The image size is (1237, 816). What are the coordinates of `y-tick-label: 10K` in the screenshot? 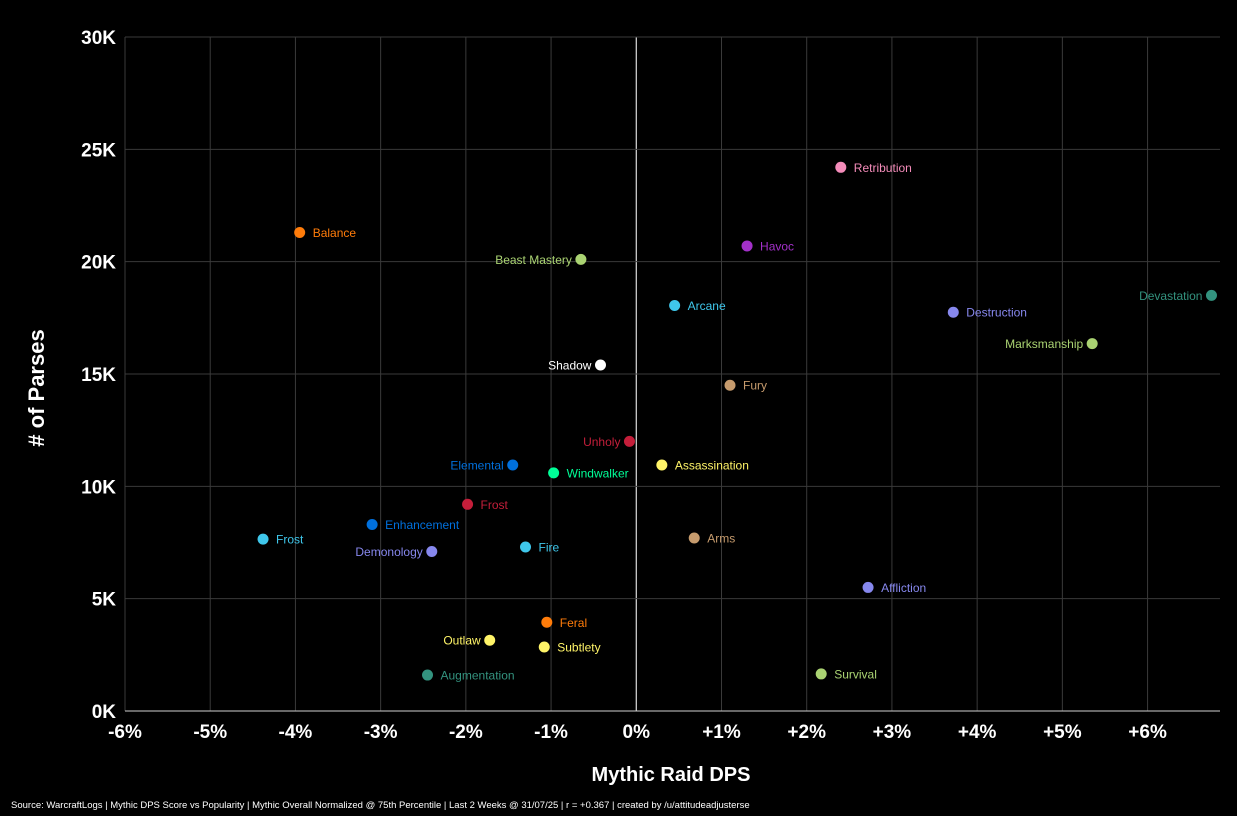 It's located at (98, 487).